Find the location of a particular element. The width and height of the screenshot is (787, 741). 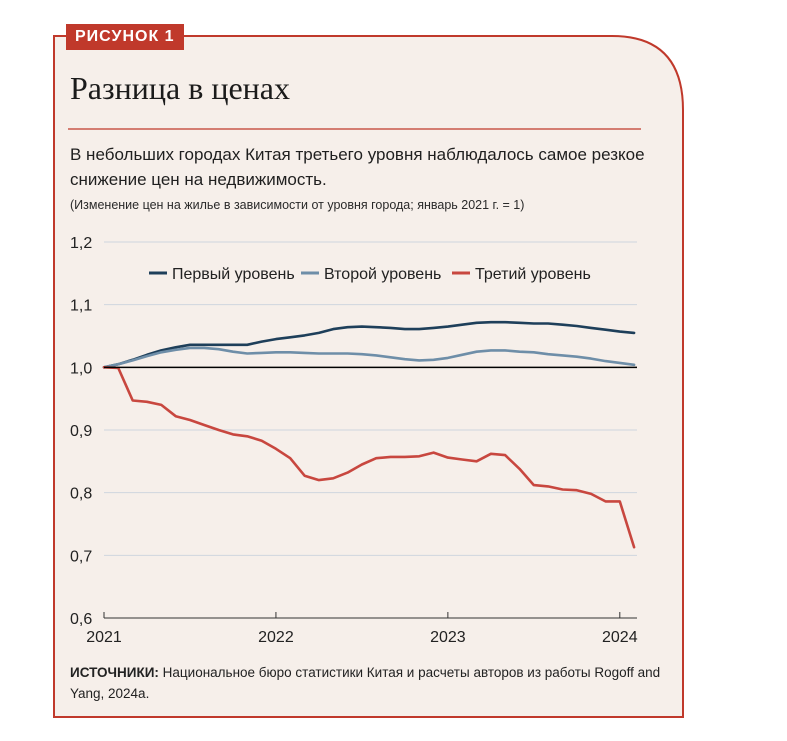

x-tick-label: 2023 is located at coordinates (448, 637).